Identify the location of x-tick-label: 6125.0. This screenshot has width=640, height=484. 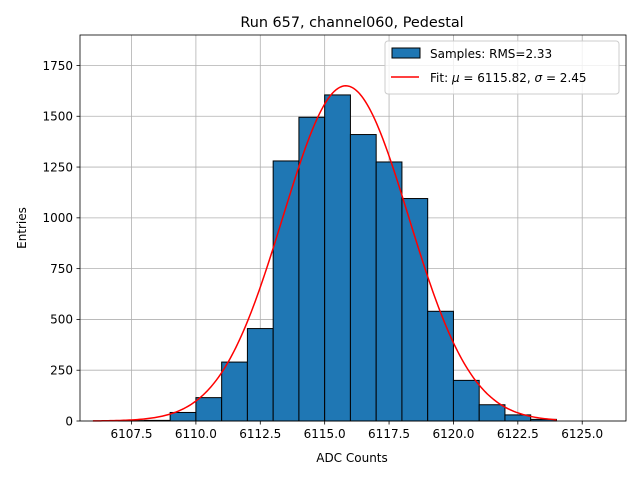
(582, 434).